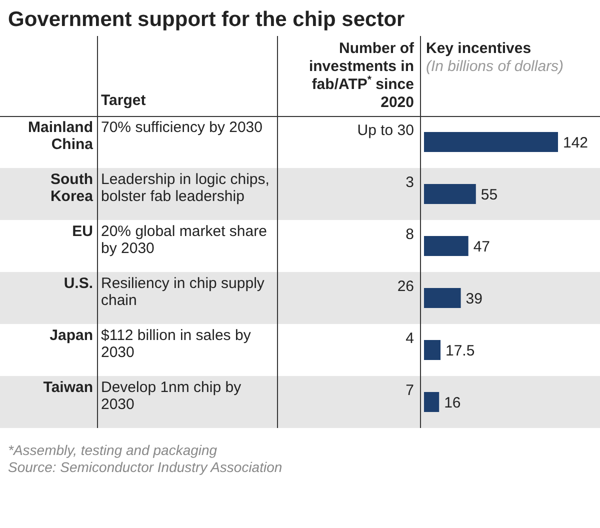 The image size is (600, 528). I want to click on text: Key incentives, so click(479, 49).